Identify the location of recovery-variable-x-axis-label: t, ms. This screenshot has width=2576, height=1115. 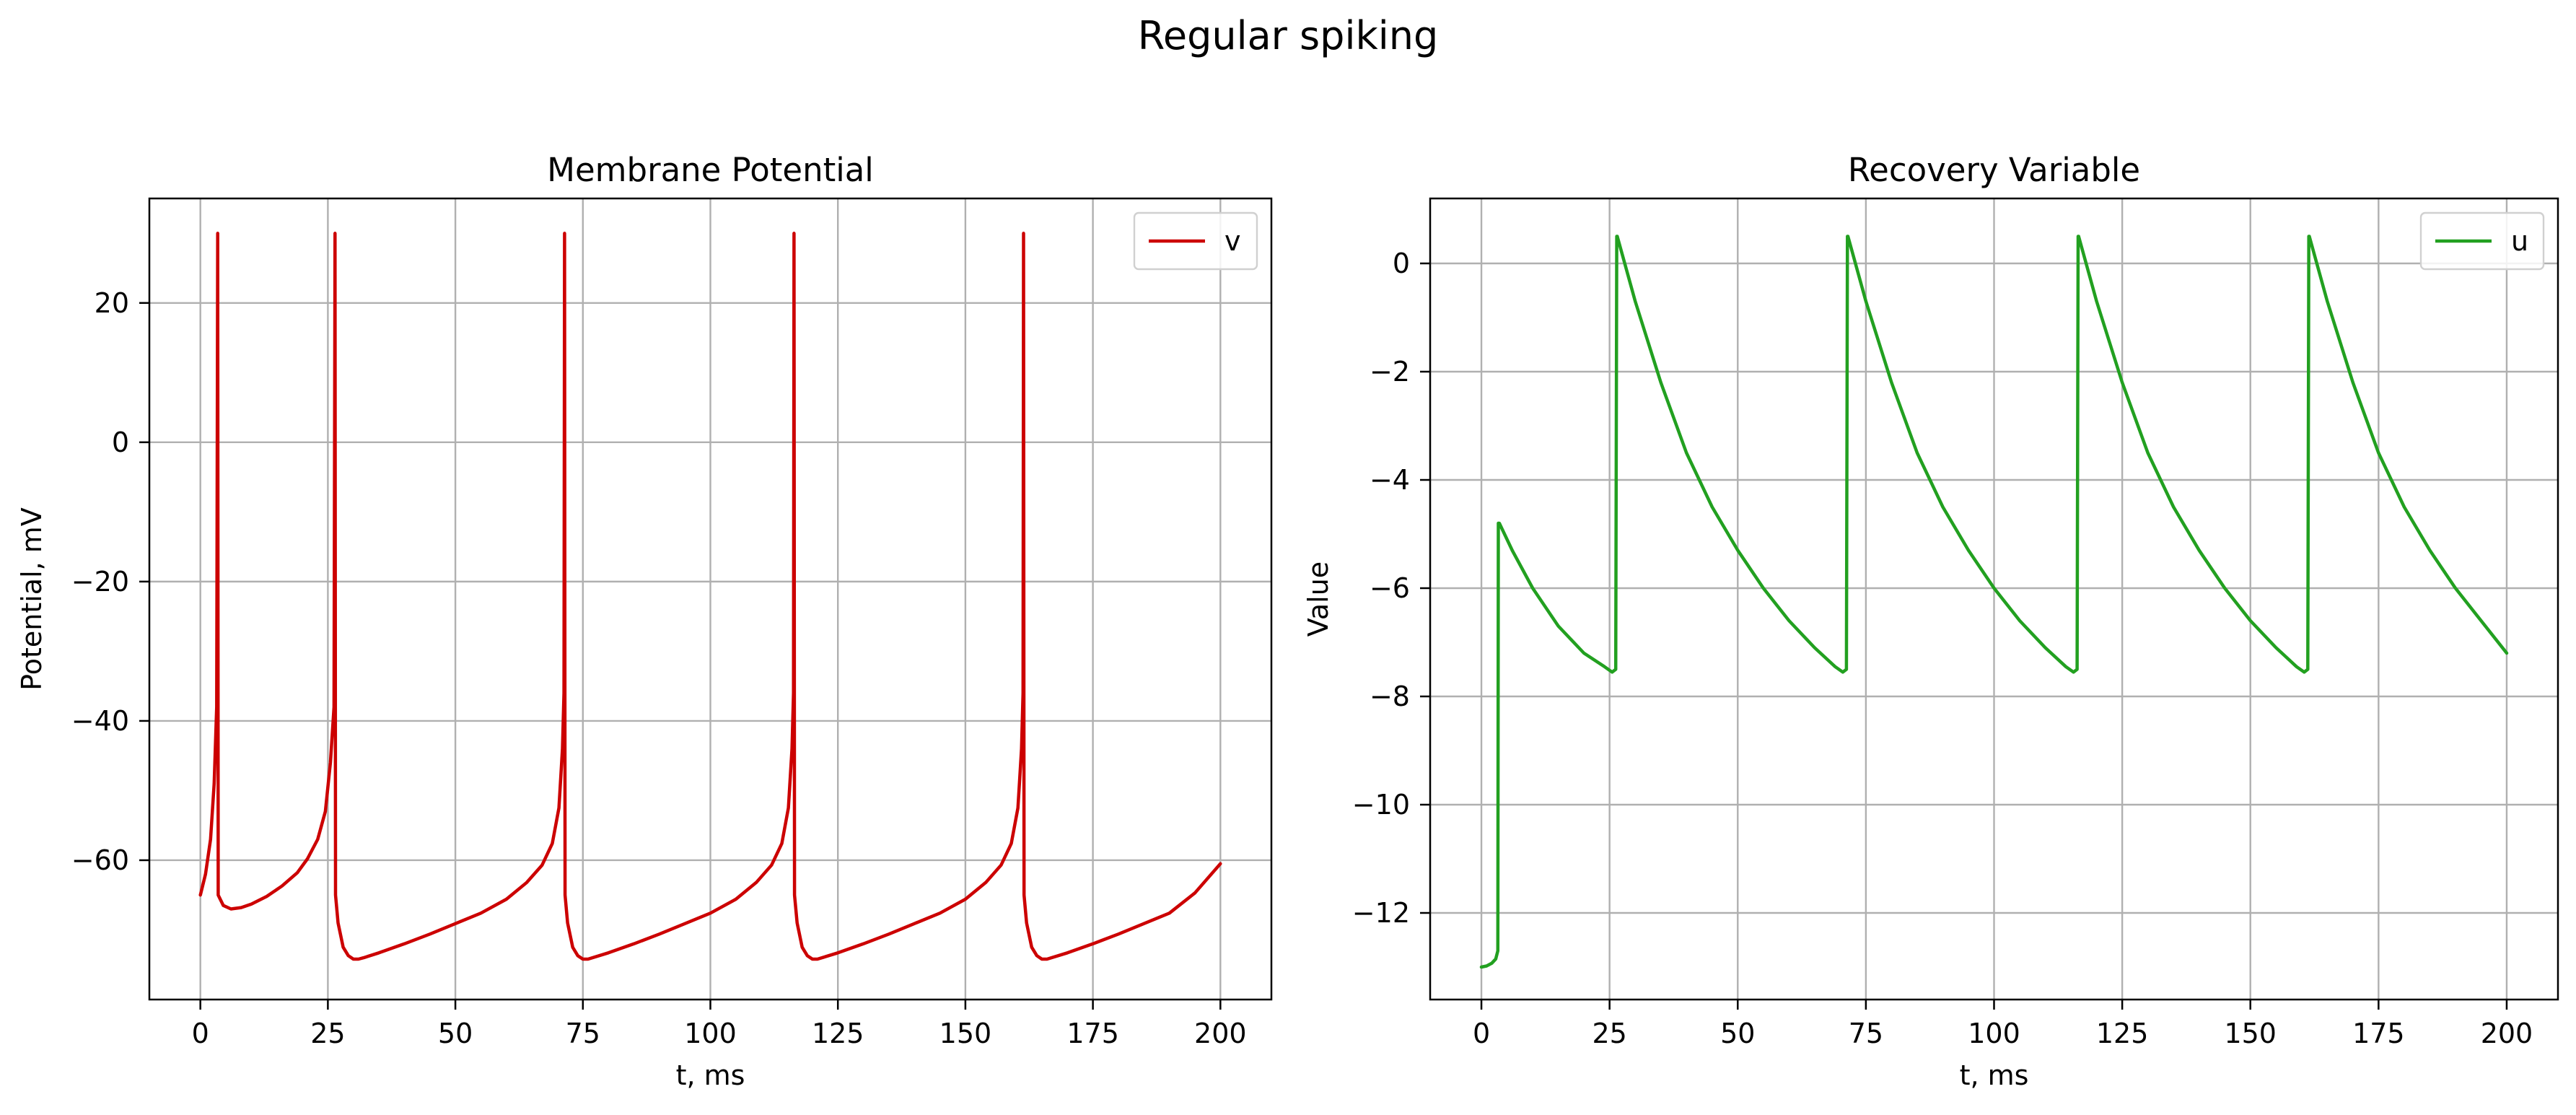
(1994, 1075).